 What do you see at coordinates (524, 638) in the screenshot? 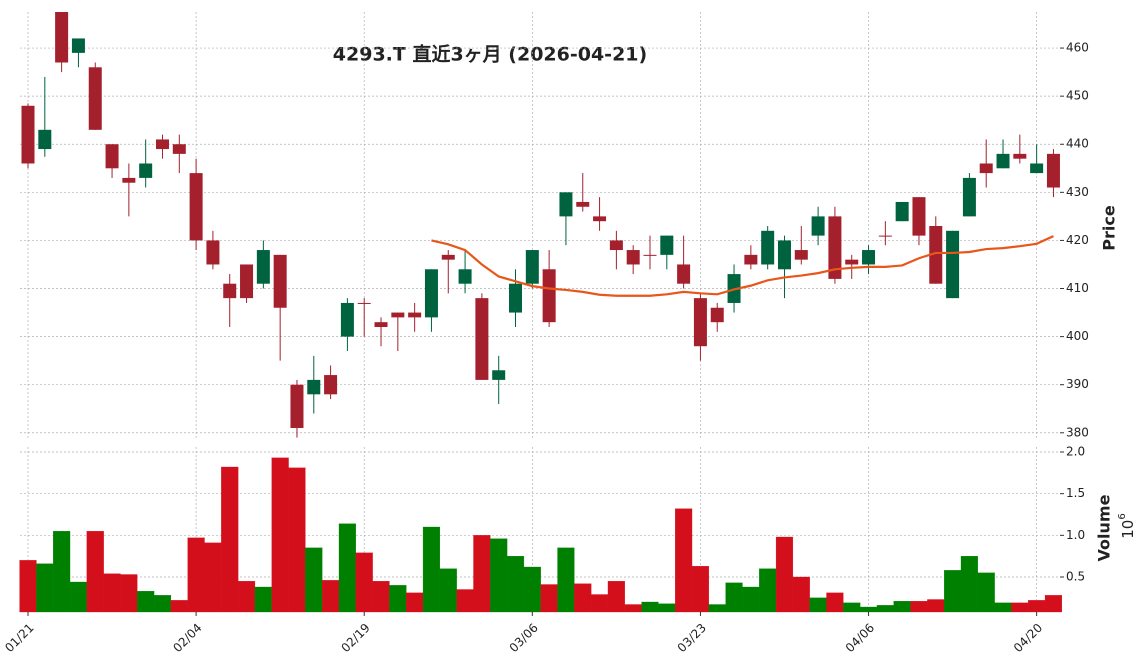
I see `x-tick-label: 03/06` at bounding box center [524, 638].